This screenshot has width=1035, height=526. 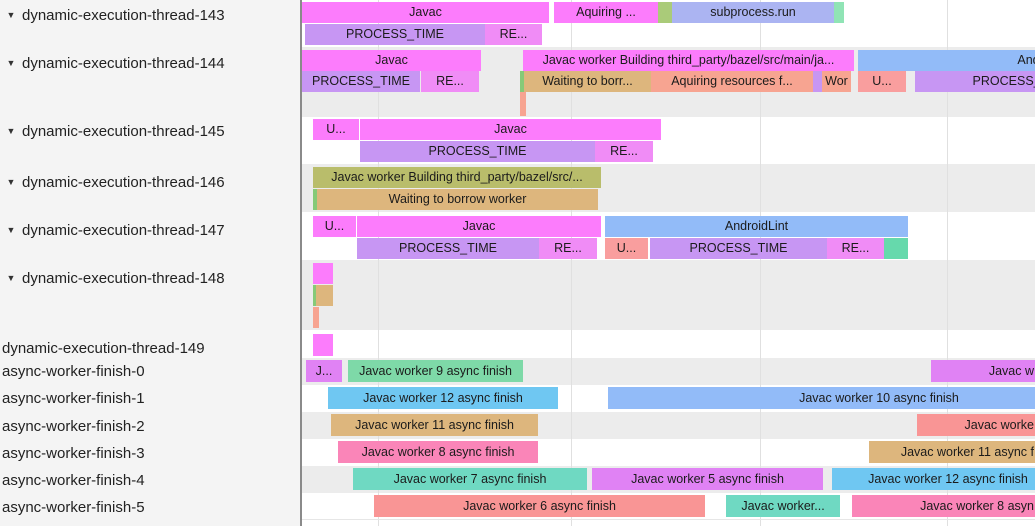 I want to click on track-label-async-worker-finish-0: ▼async-worker-finish-0, so click(x=150, y=371).